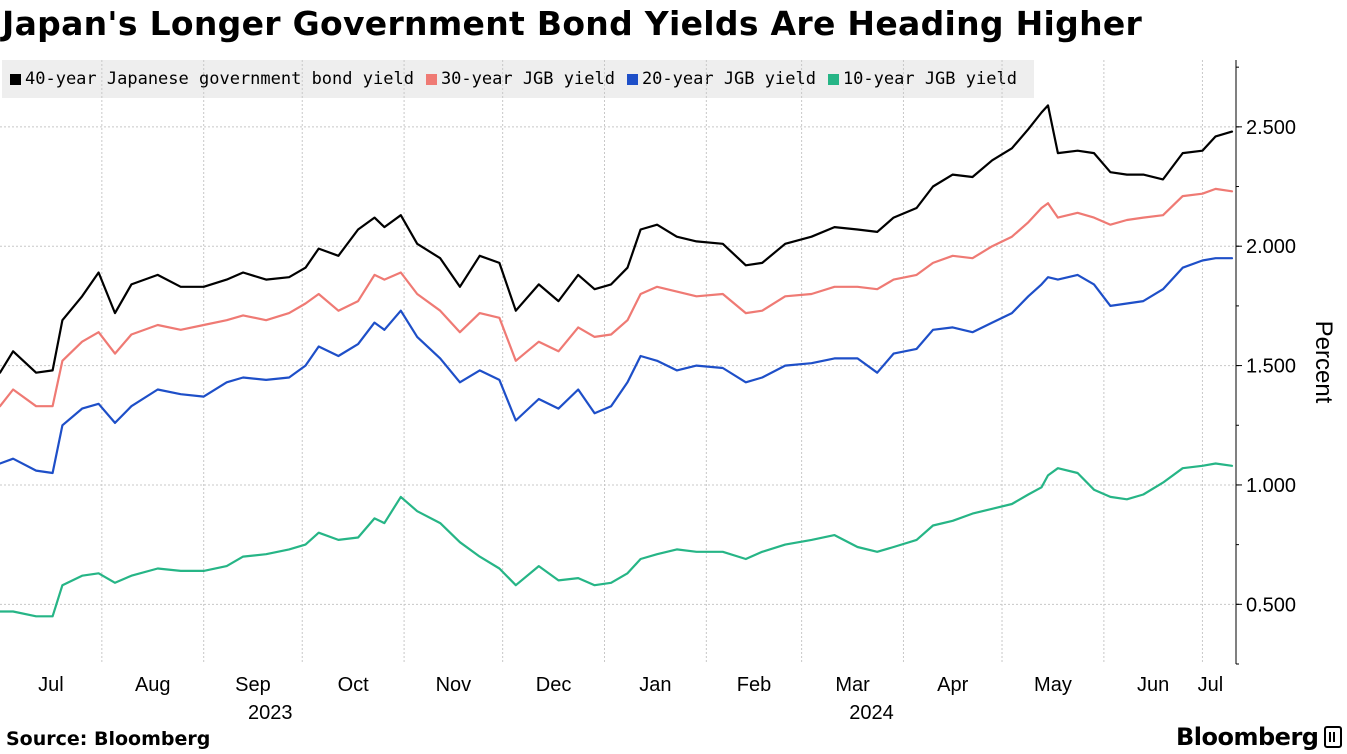 The image size is (1347, 754). I want to click on x-tick-label: Sep, so click(253, 685).